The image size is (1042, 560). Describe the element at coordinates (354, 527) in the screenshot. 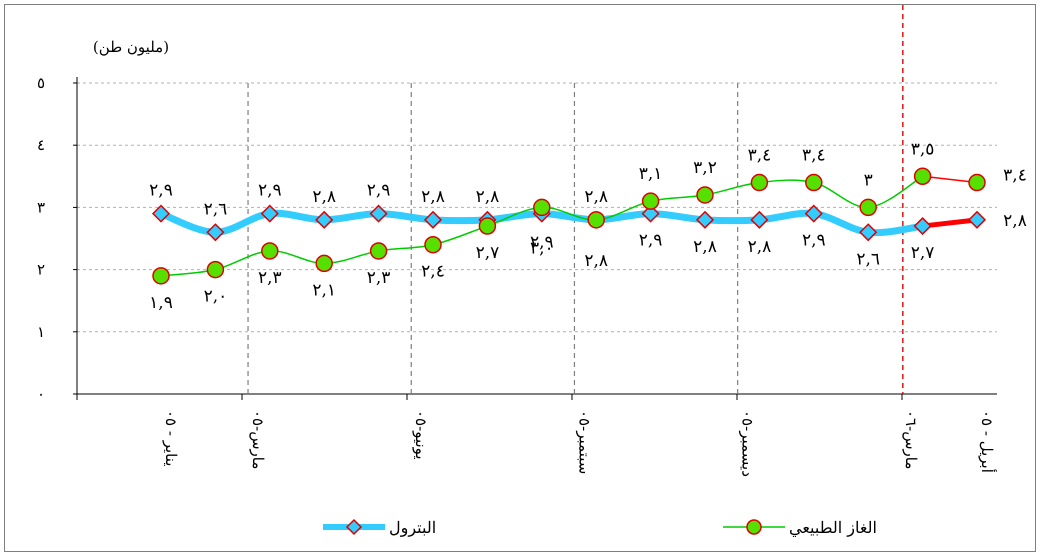

I see `legend-marker-oil` at that location.